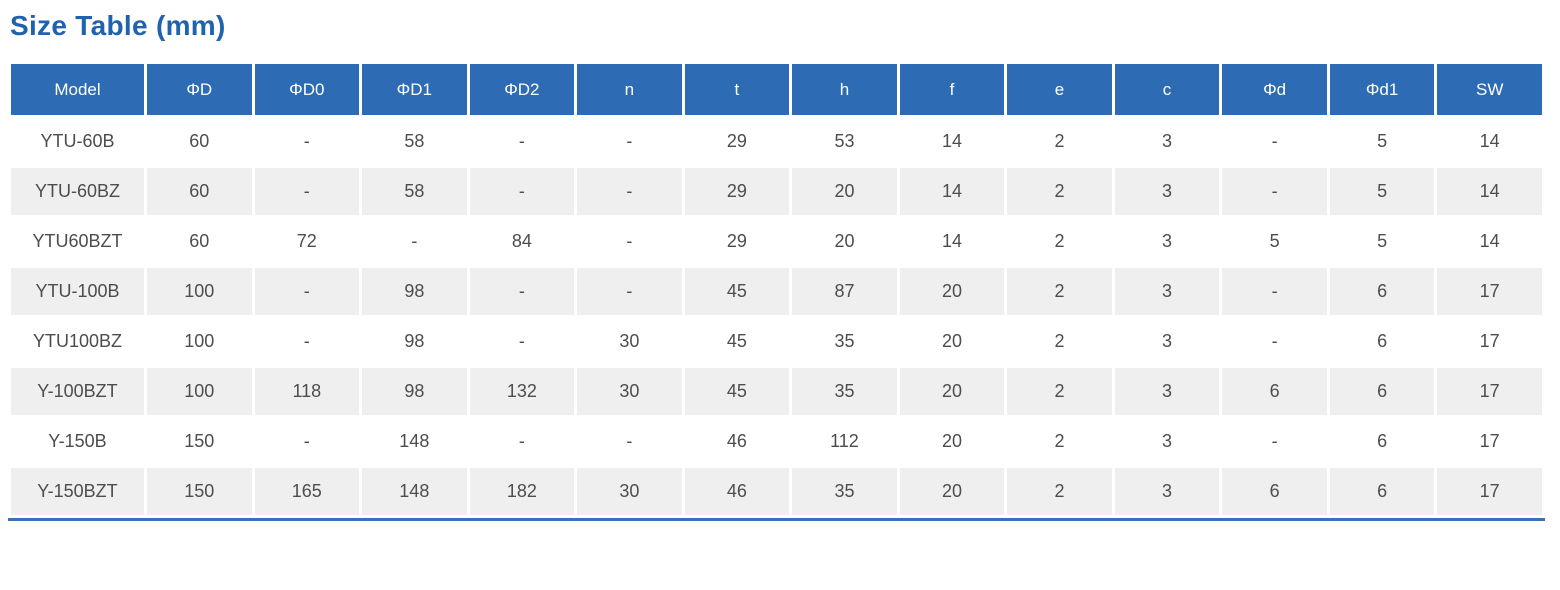 This screenshot has height=590, width=1560. Describe the element at coordinates (199, 89) in the screenshot. I see `column-header-1: ΦD` at that location.